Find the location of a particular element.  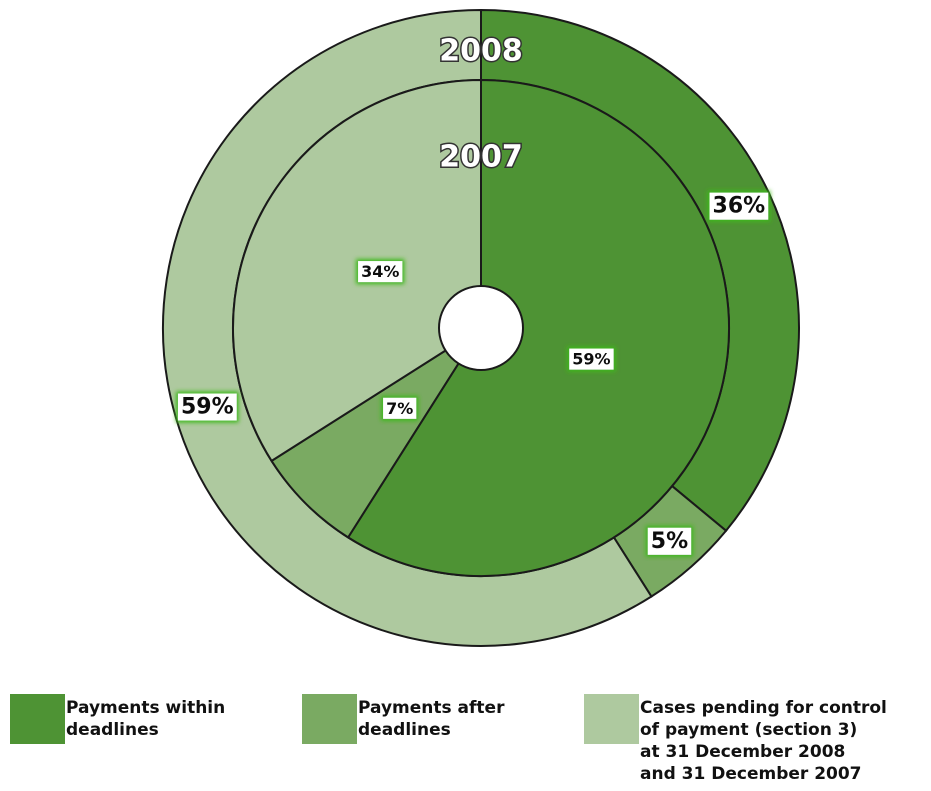

value-label-box: 5% is located at coordinates (669, 541).